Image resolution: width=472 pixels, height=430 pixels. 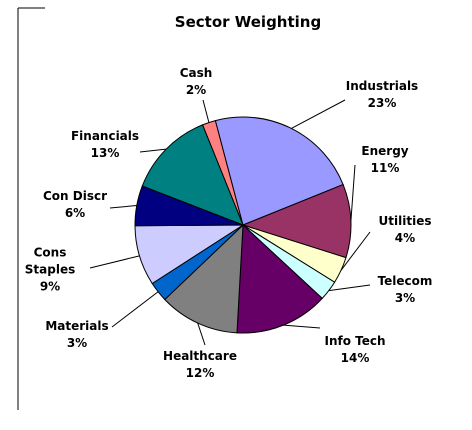 I want to click on slice-name: Cons Staples, so click(x=50, y=261).